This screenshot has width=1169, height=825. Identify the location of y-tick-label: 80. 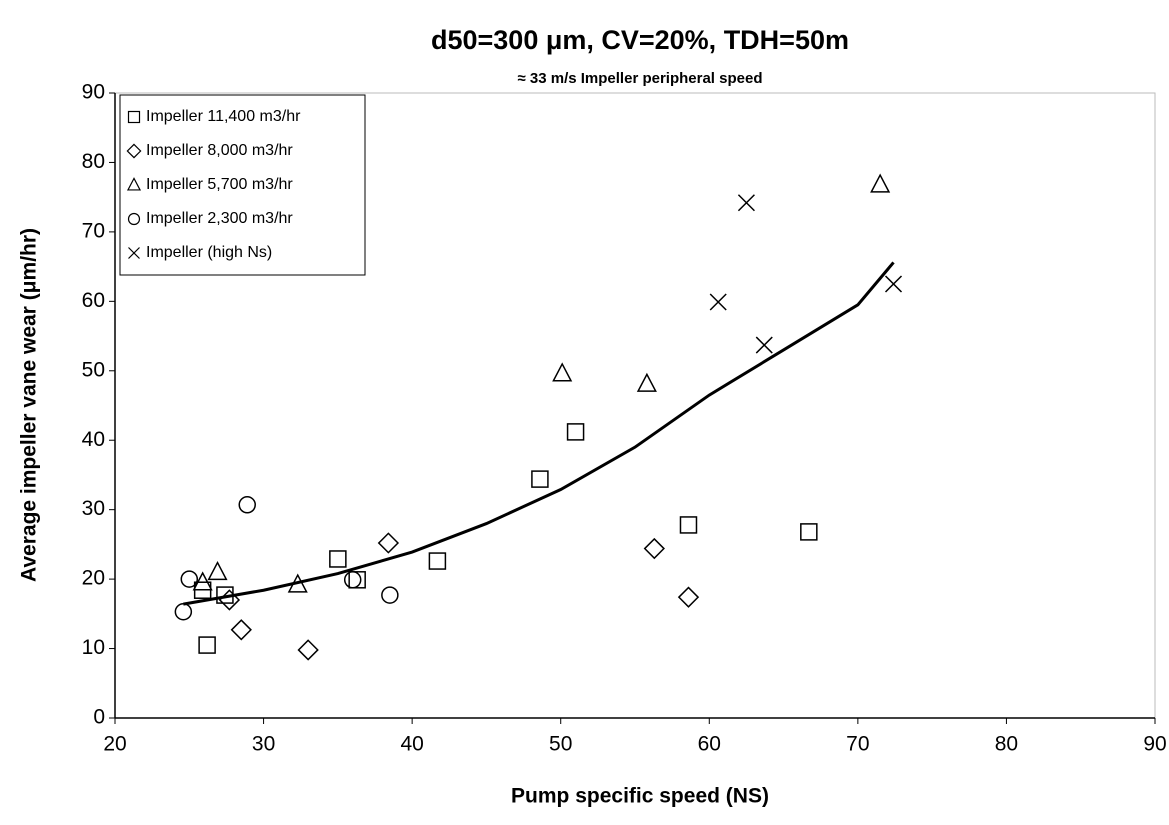
(93, 161).